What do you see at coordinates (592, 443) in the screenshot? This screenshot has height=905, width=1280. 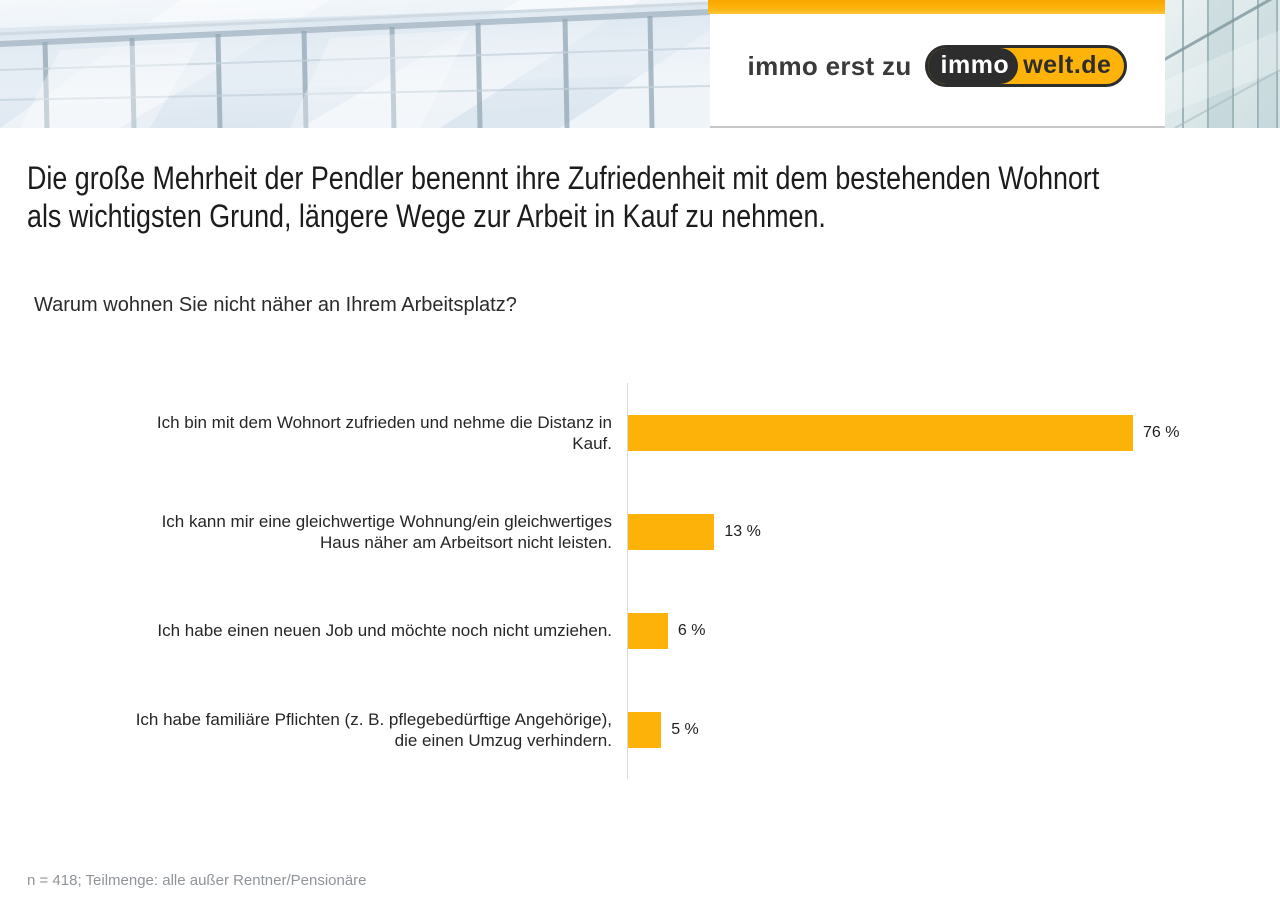 I see `category-label-line: Kauf.` at bounding box center [592, 443].